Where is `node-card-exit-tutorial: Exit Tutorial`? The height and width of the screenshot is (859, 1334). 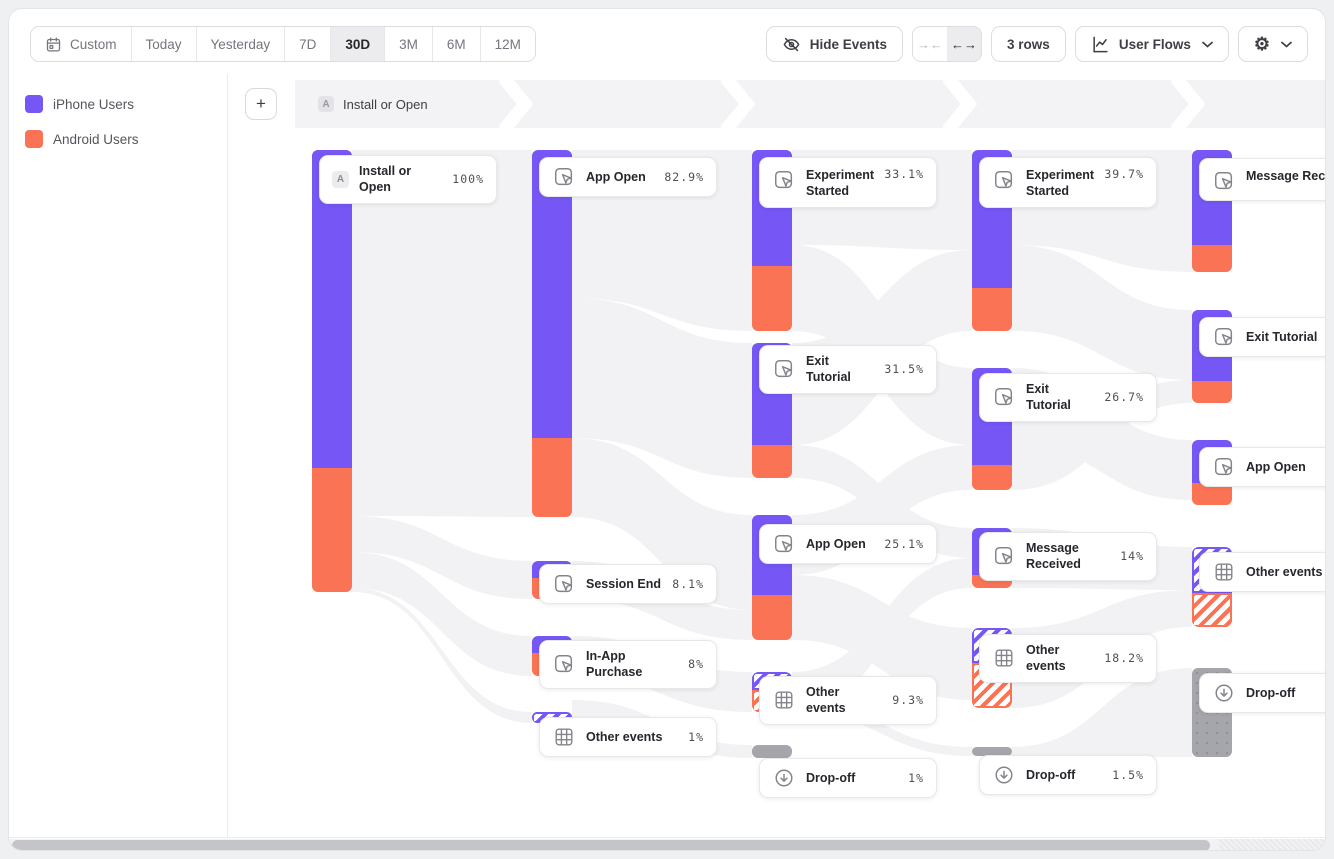
node-card-exit-tutorial: Exit Tutorial is located at coordinates (1262, 337).